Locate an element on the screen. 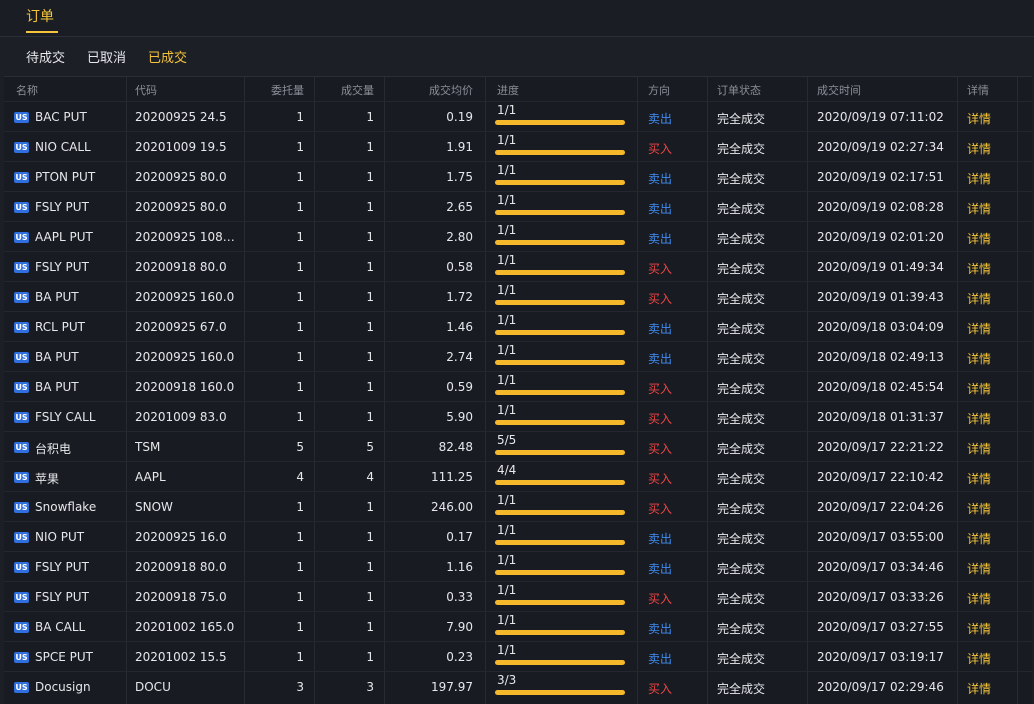  header-status: 订单状态 is located at coordinates (739, 90).